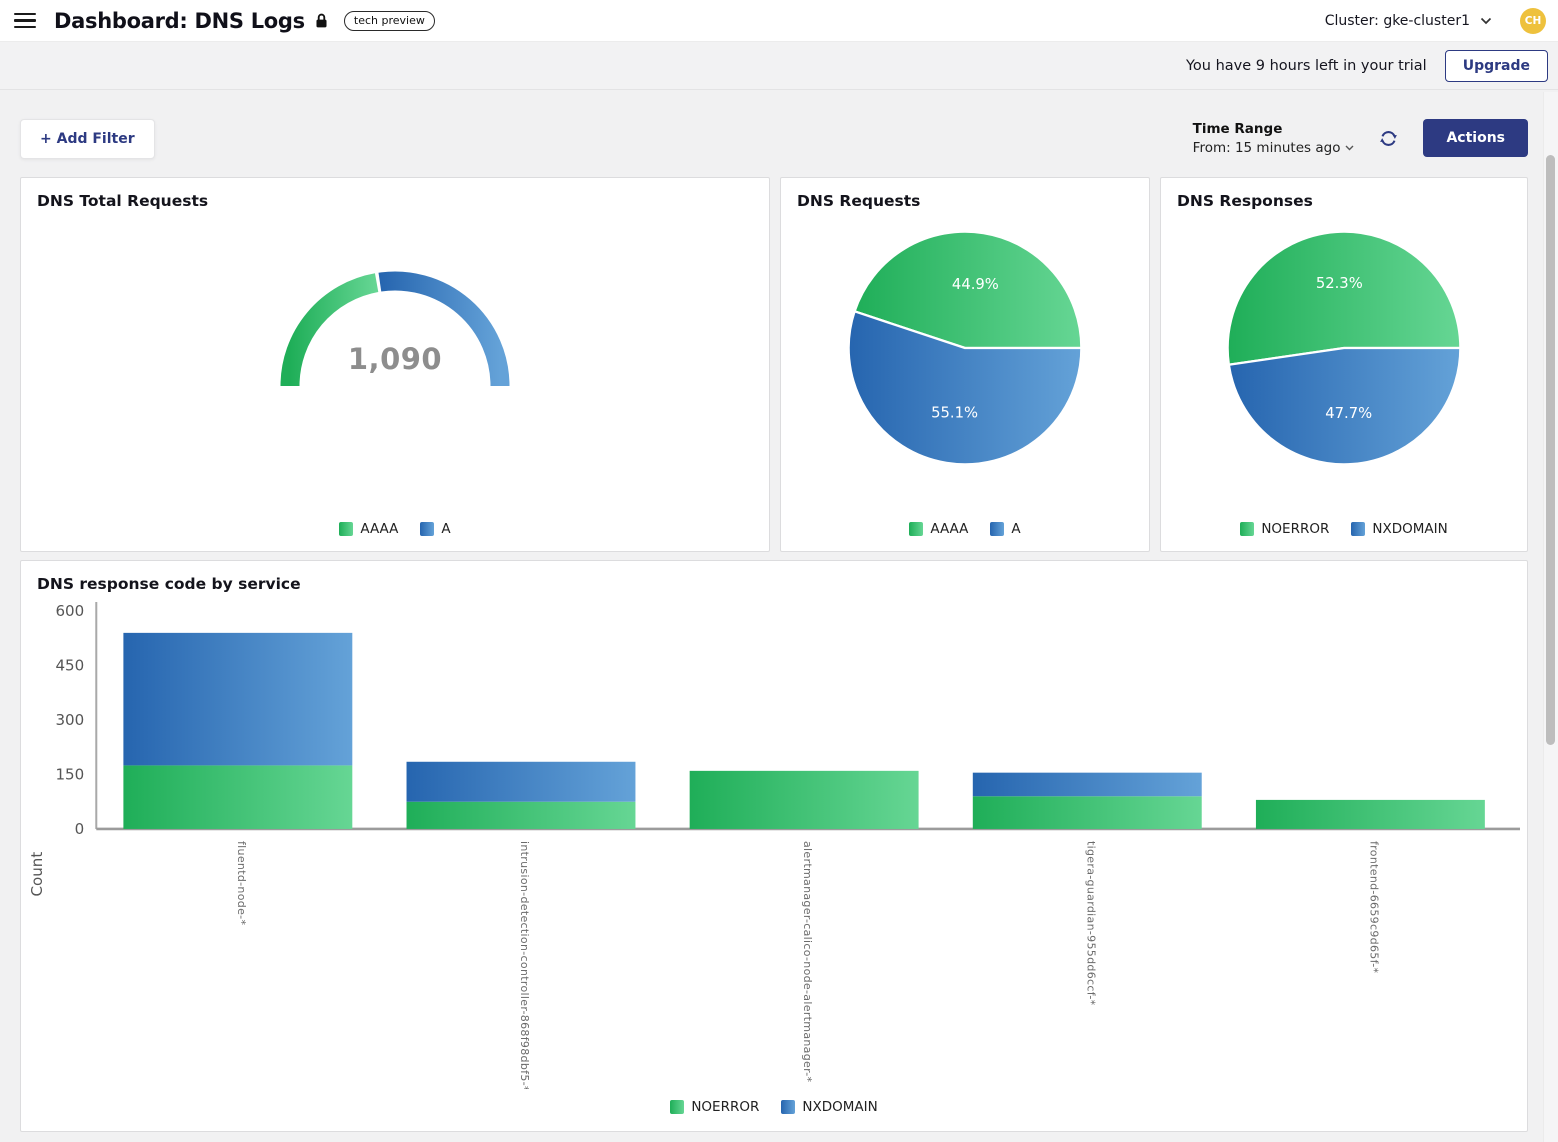 This screenshot has width=1558, height=1142. What do you see at coordinates (1348, 413) in the screenshot?
I see `pie-slice-label: 47.7%` at bounding box center [1348, 413].